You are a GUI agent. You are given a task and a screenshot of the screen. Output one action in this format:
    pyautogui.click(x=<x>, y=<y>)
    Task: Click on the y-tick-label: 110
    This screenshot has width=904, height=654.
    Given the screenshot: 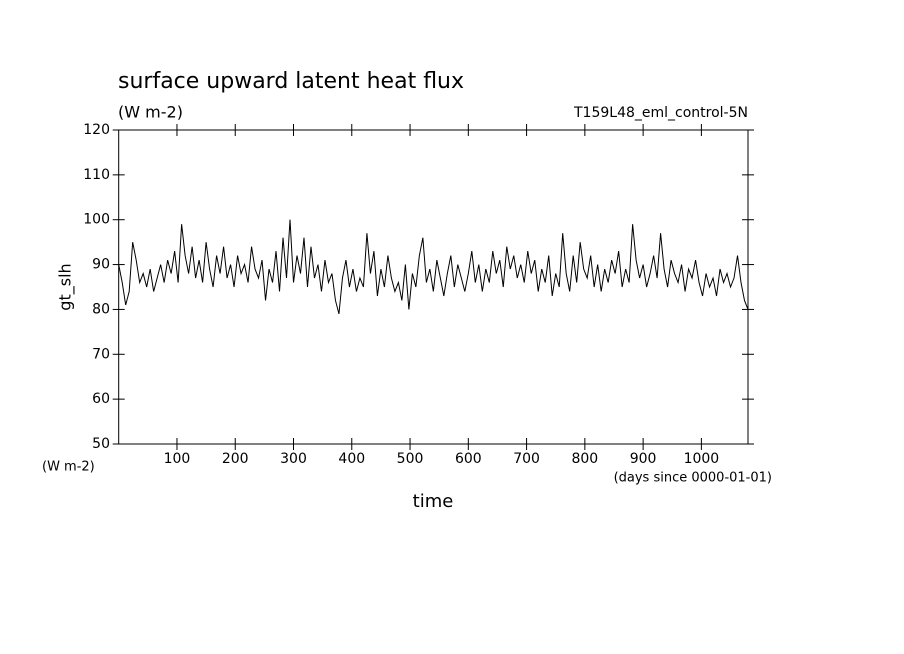 What is the action you would take?
    pyautogui.click(x=96, y=175)
    